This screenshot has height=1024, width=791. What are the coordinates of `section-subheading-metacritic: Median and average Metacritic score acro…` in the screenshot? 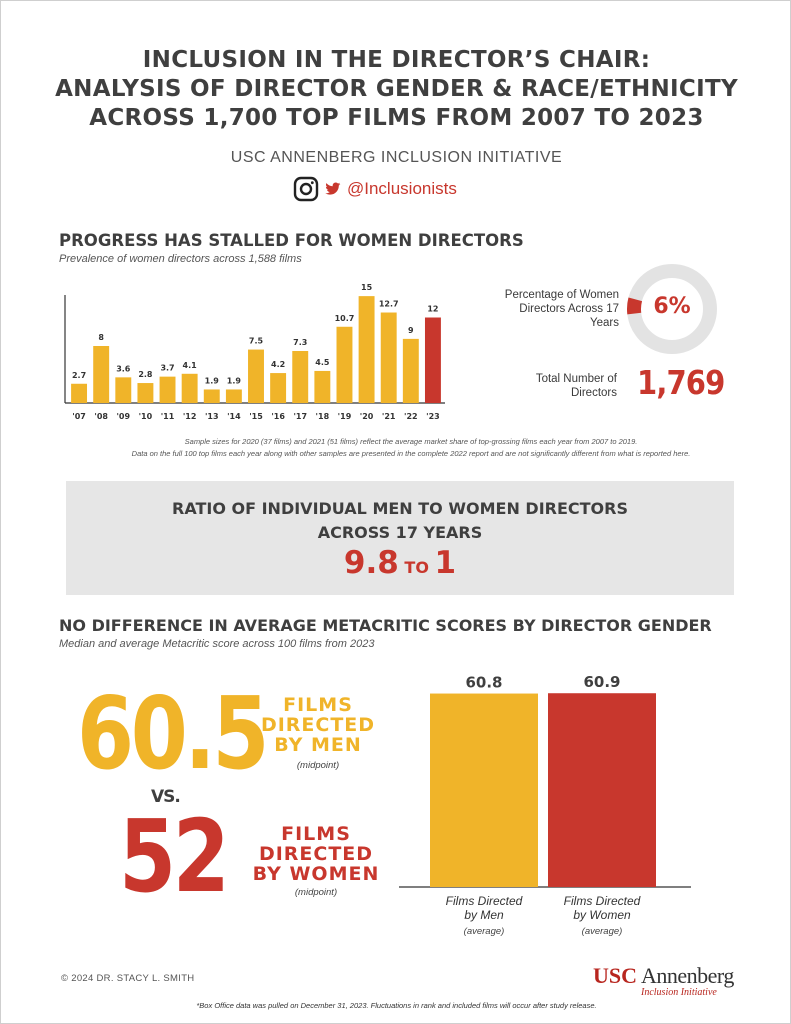 It's located at (217, 644).